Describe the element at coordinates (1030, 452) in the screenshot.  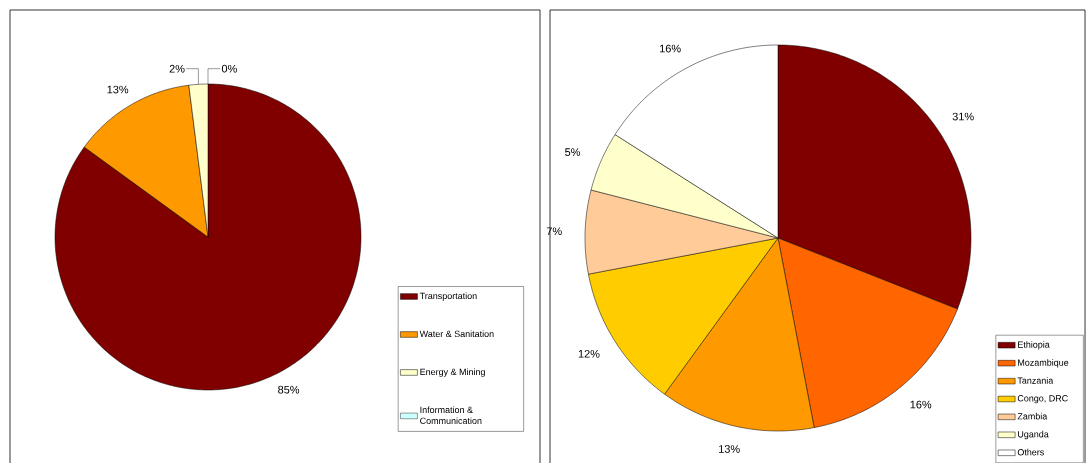
I see `legend-label: Others` at that location.